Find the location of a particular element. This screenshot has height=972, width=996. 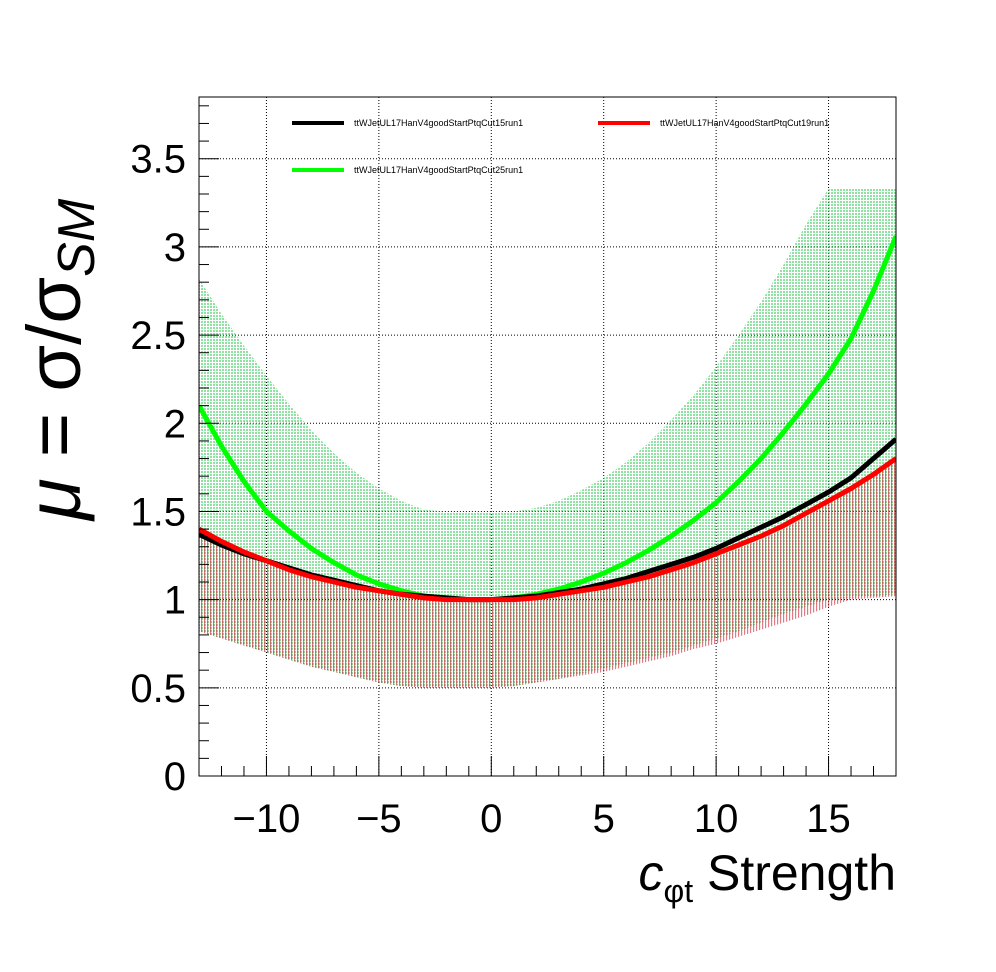

y-tick-label-4: 2 is located at coordinates (175, 424).